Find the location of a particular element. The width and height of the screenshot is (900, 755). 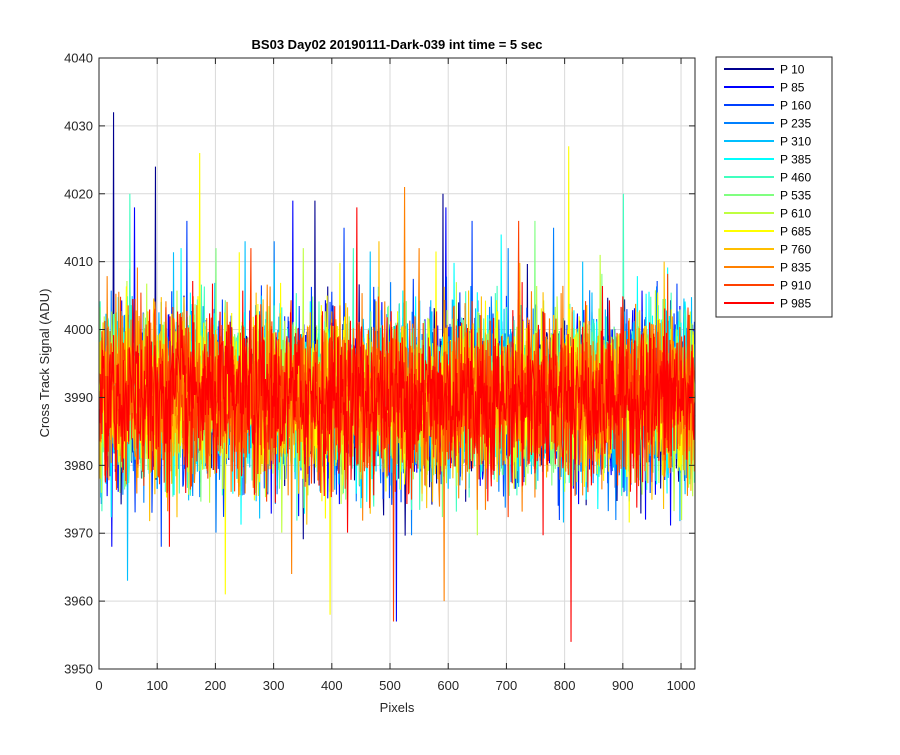

legend-label: P 85 is located at coordinates (792, 88).